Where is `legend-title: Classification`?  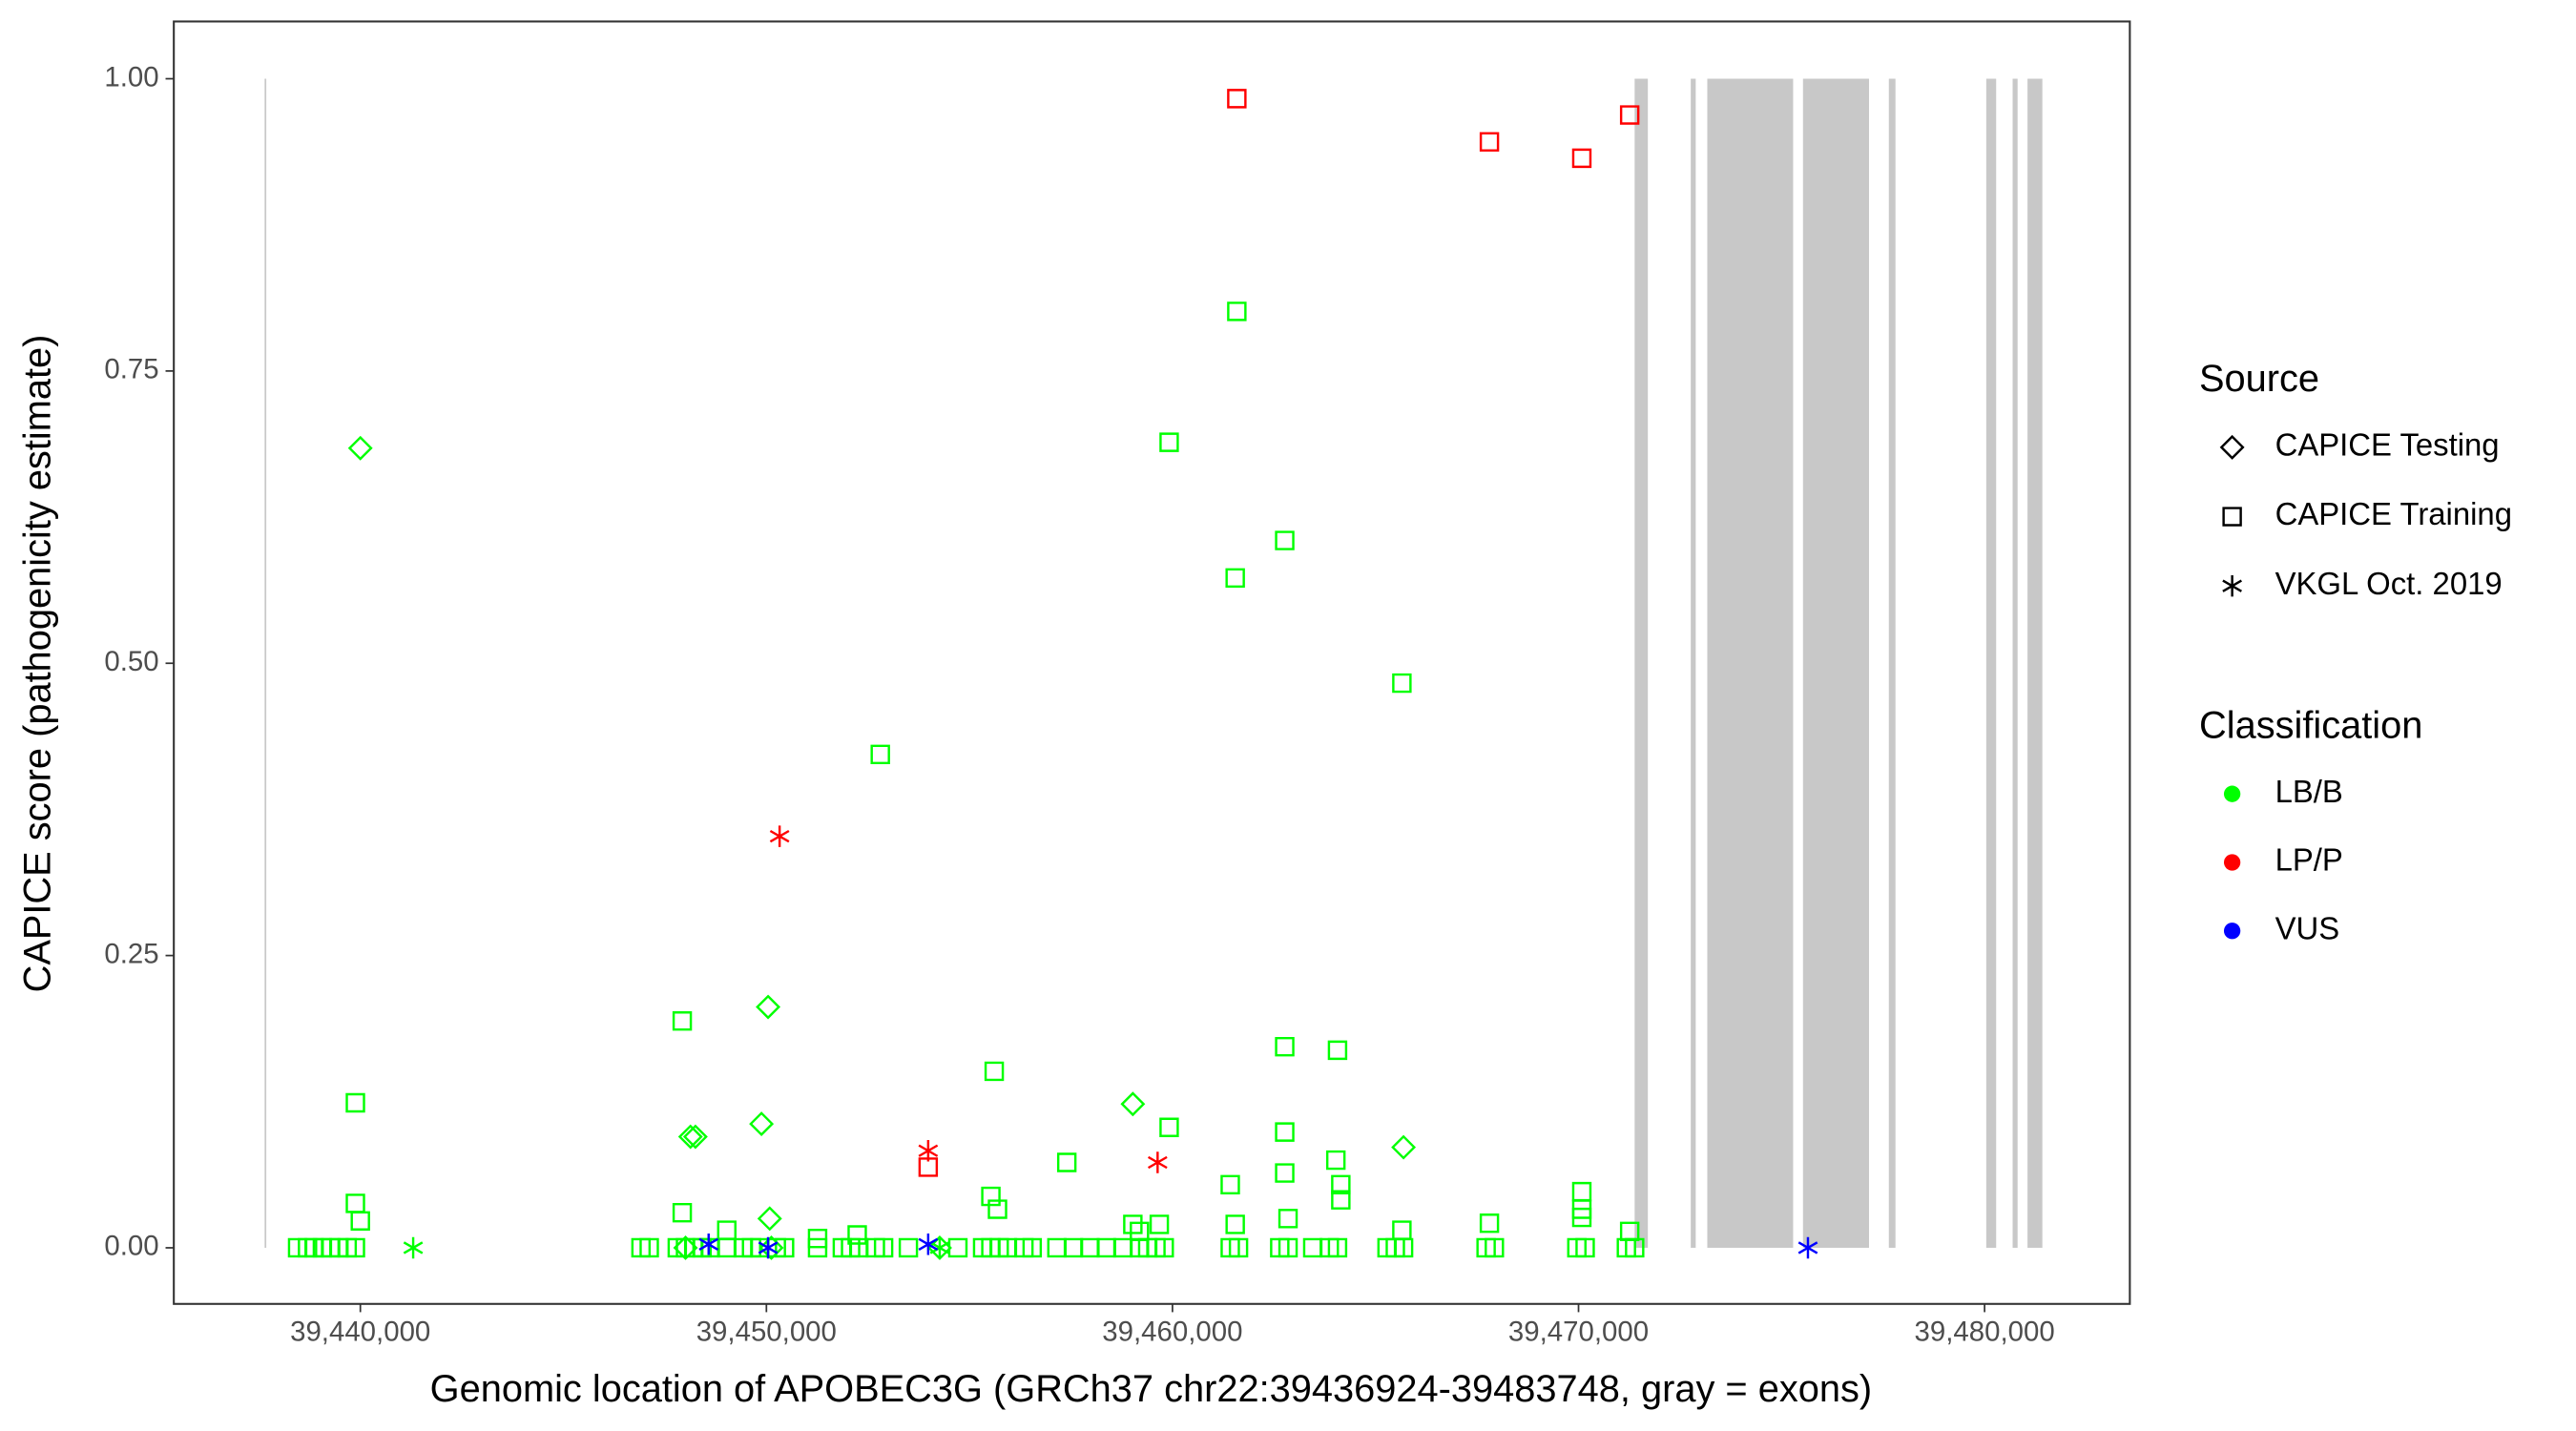 legend-title: Classification is located at coordinates (2310, 725).